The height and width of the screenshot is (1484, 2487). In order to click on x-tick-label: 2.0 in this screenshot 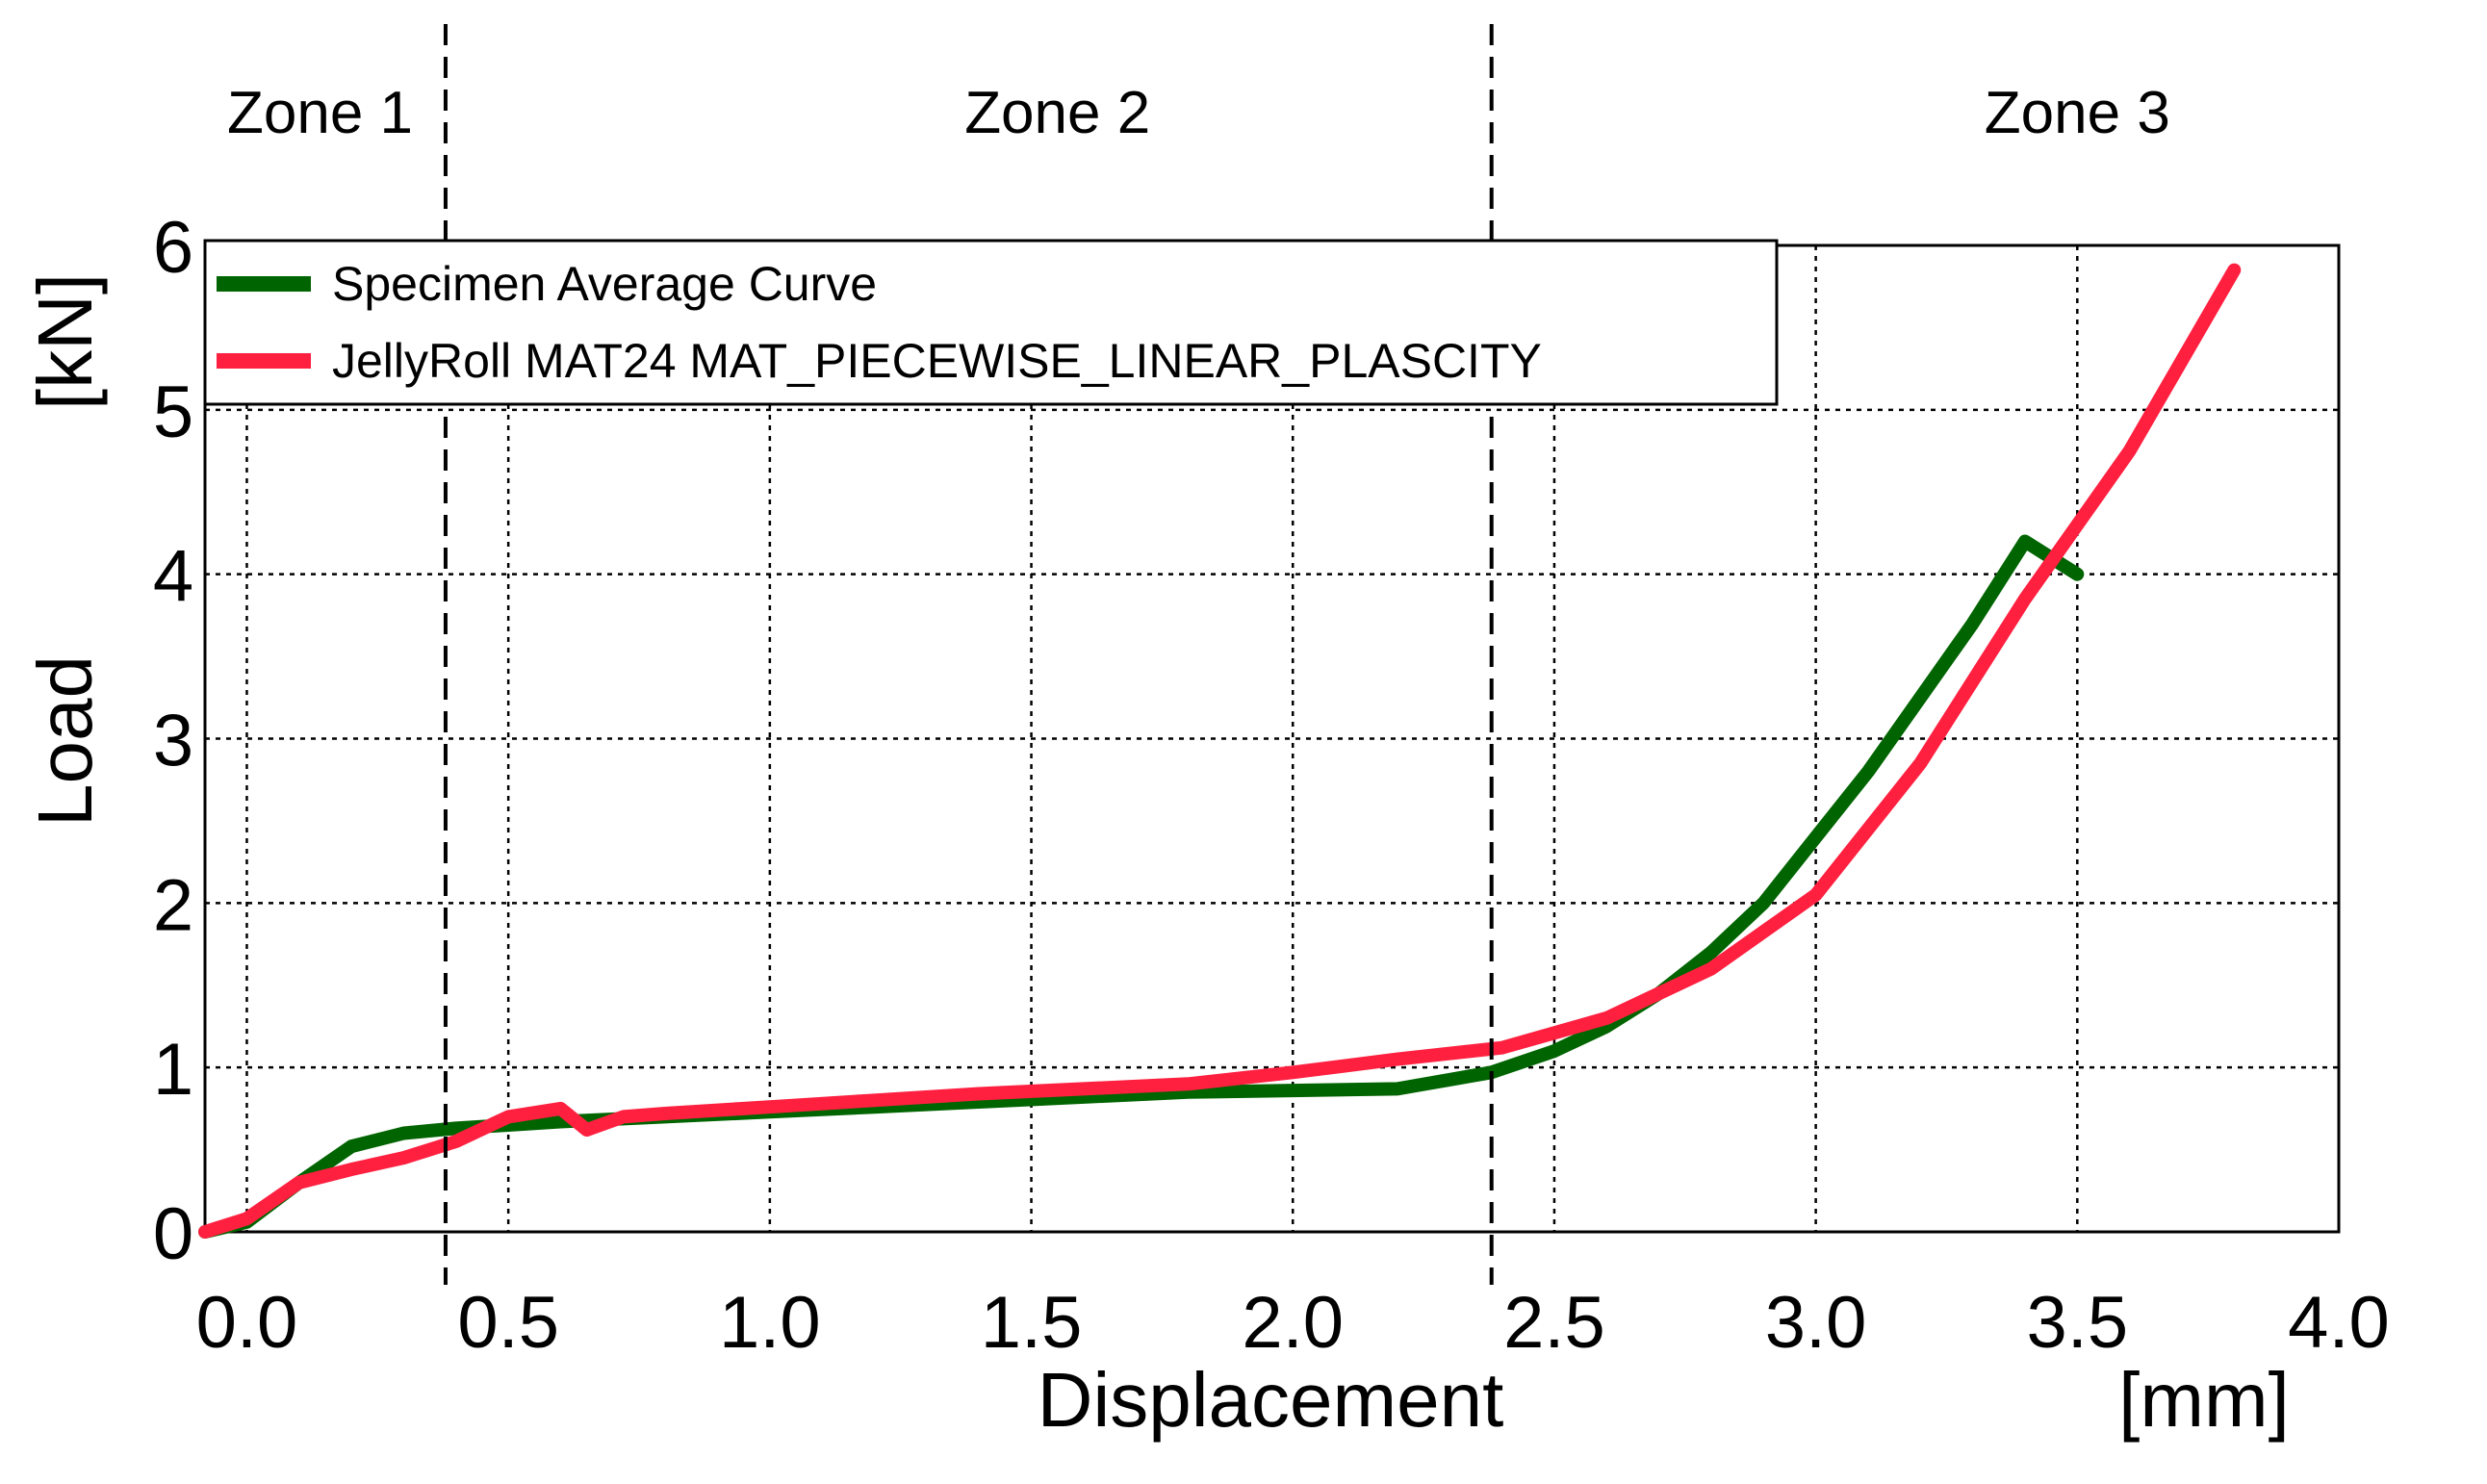, I will do `click(1293, 1323)`.